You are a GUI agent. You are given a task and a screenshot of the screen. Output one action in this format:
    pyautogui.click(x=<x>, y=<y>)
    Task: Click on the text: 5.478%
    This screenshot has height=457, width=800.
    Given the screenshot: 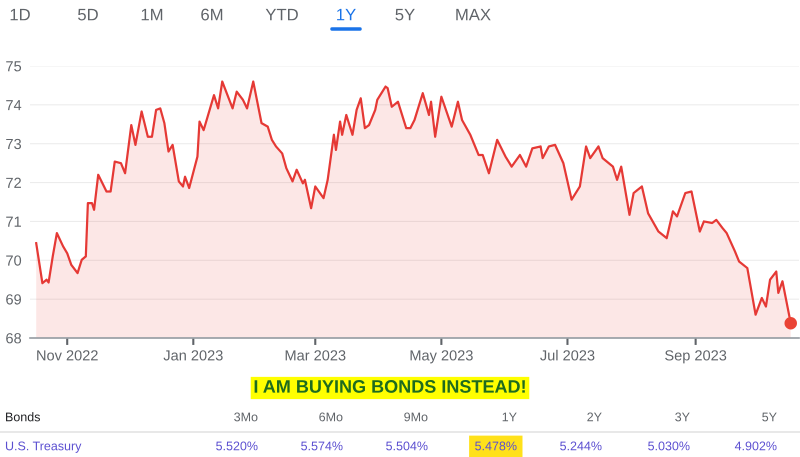 What is the action you would take?
    pyautogui.click(x=496, y=446)
    